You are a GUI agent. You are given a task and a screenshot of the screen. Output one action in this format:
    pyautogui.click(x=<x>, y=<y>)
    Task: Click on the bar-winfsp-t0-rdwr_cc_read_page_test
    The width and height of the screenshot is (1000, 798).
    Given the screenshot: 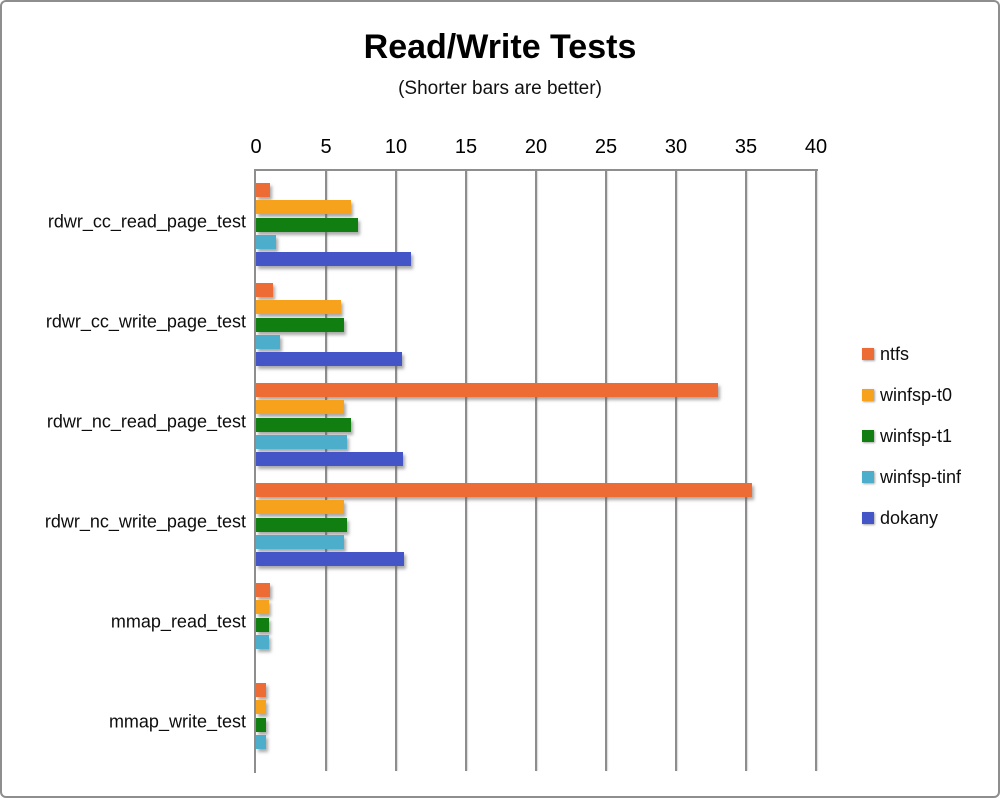 What is the action you would take?
    pyautogui.click(x=304, y=207)
    